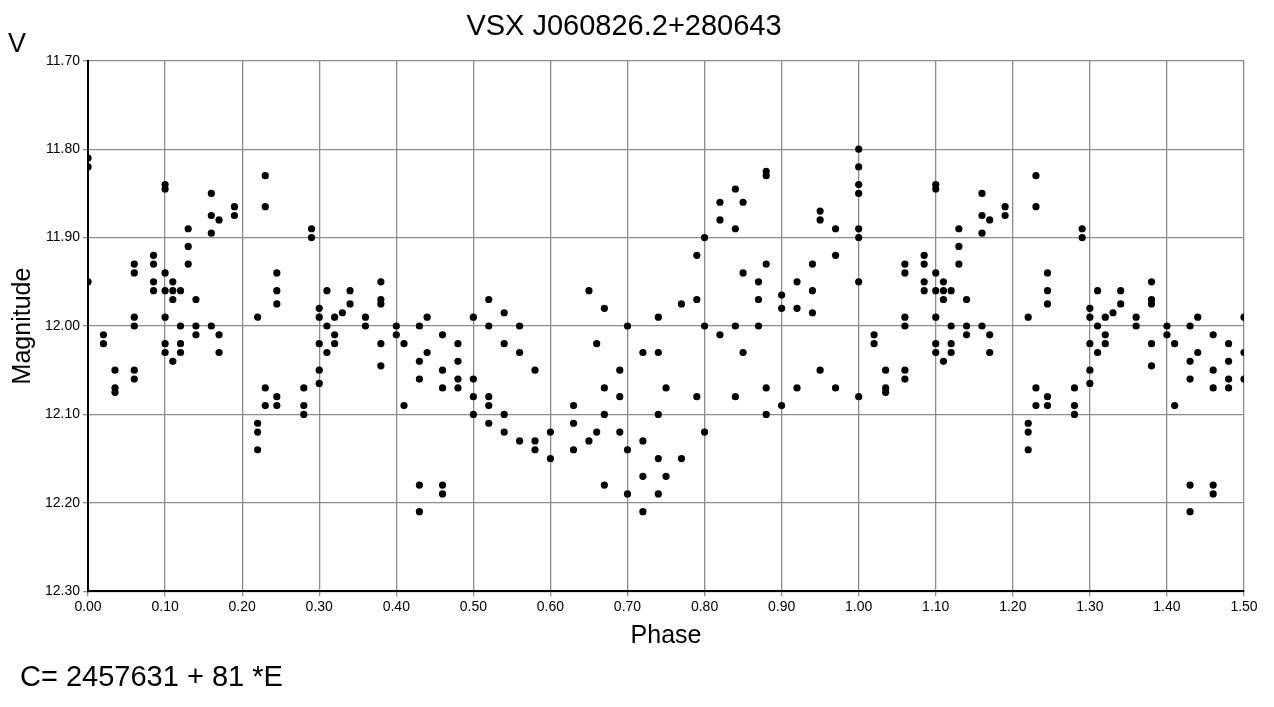 Image resolution: width=1274 pixels, height=707 pixels. Describe the element at coordinates (473, 606) in the screenshot. I see `x-tick-label: 0.50` at that location.